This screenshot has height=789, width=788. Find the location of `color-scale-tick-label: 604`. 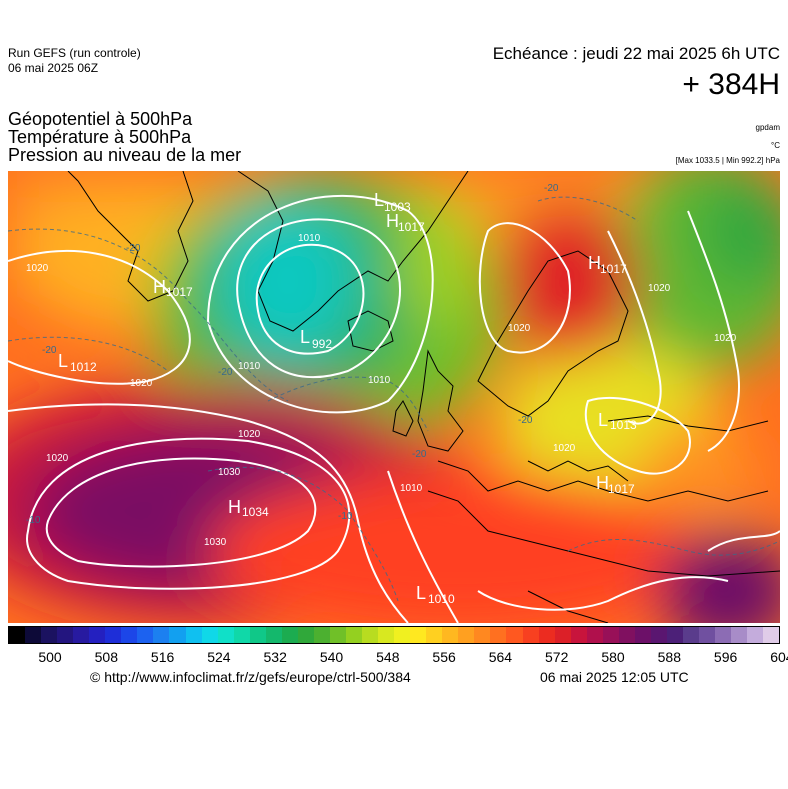

color-scale-tick-label: 604 is located at coordinates (779, 657).